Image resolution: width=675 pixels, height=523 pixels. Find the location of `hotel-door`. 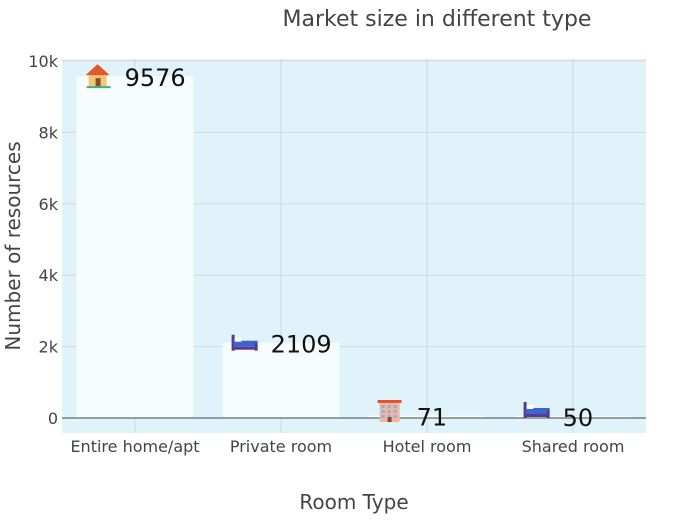

hotel-door is located at coordinates (389, 419).